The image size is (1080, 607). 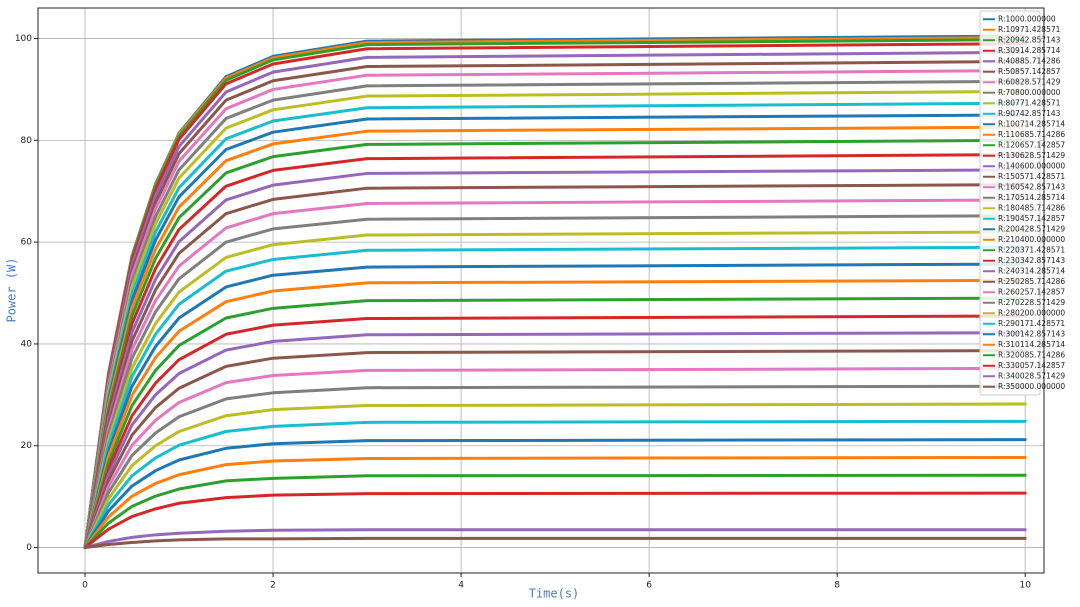 I want to click on y-tick-label: 20, so click(x=27, y=446).